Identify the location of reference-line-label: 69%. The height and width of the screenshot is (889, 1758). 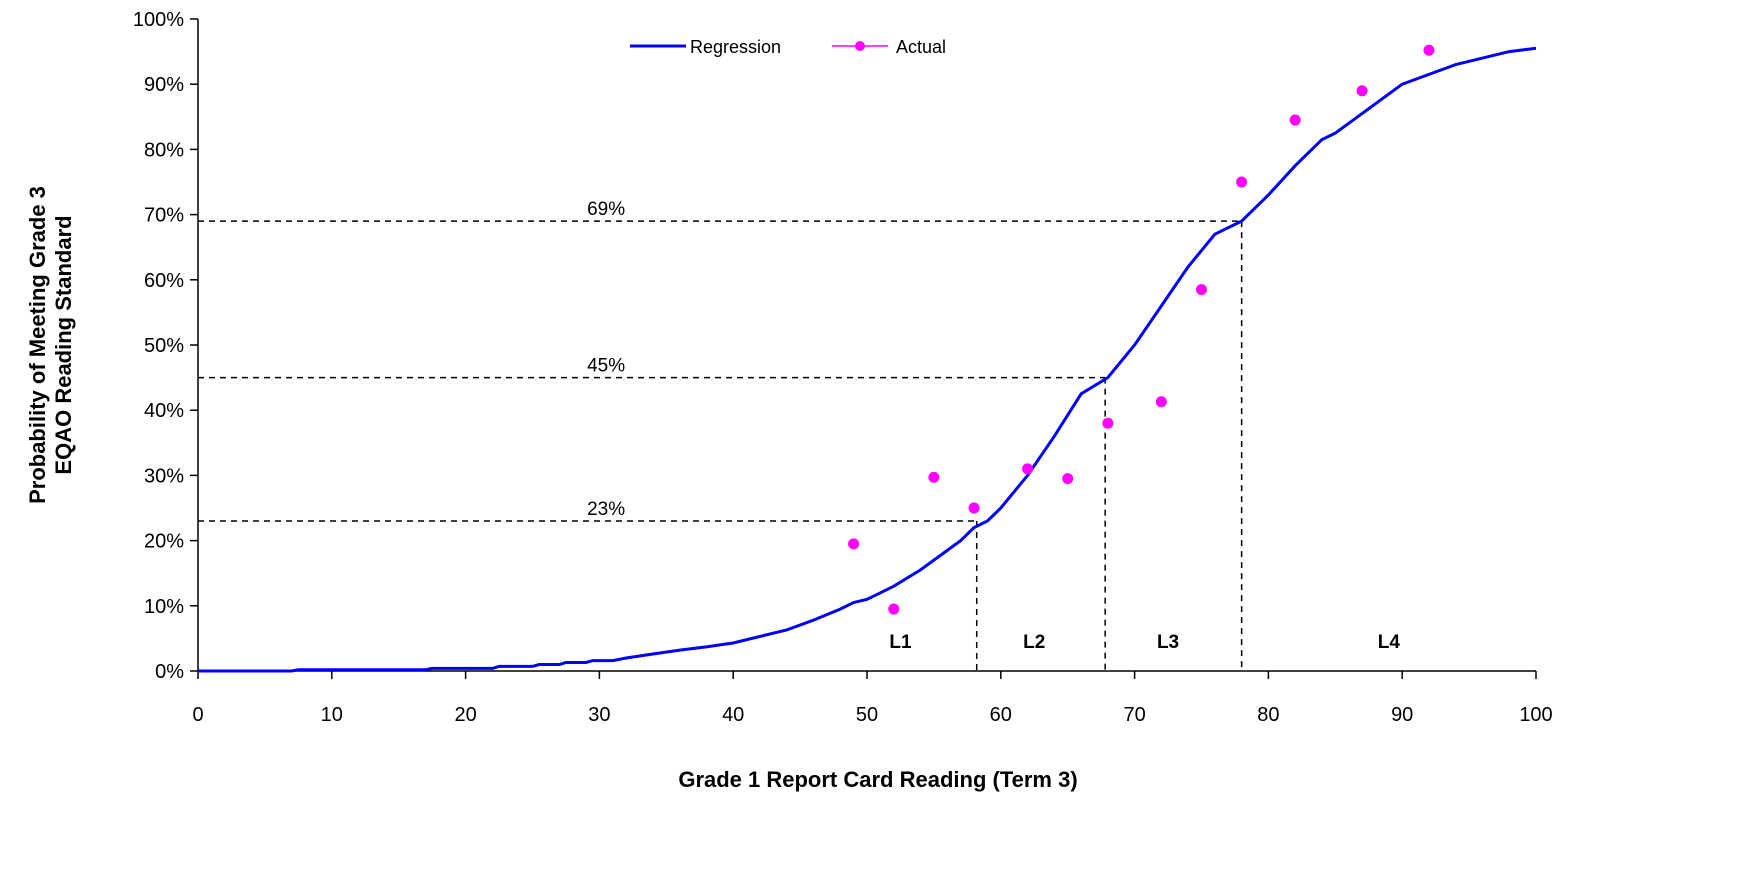
(606, 209).